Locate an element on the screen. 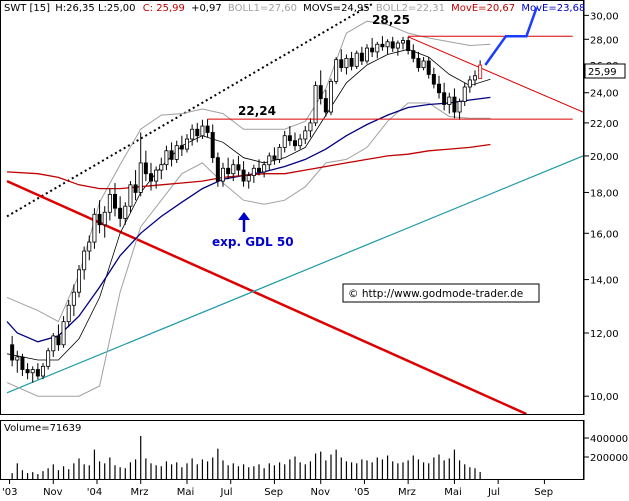 This screenshot has width=629, height=501. horizontal-levels is located at coordinates (390, 63).